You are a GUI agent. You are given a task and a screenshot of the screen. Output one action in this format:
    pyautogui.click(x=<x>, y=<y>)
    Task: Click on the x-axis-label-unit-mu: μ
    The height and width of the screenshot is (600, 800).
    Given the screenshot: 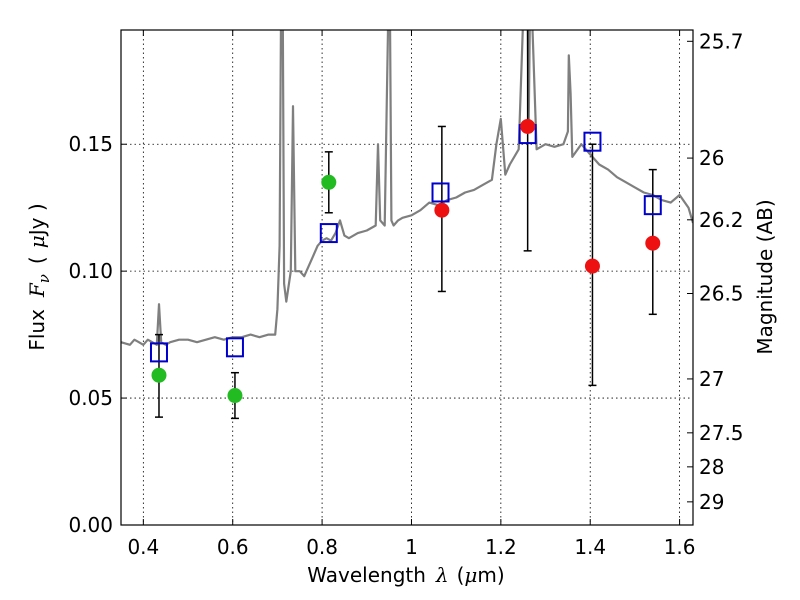 What is the action you would take?
    pyautogui.click(x=470, y=575)
    